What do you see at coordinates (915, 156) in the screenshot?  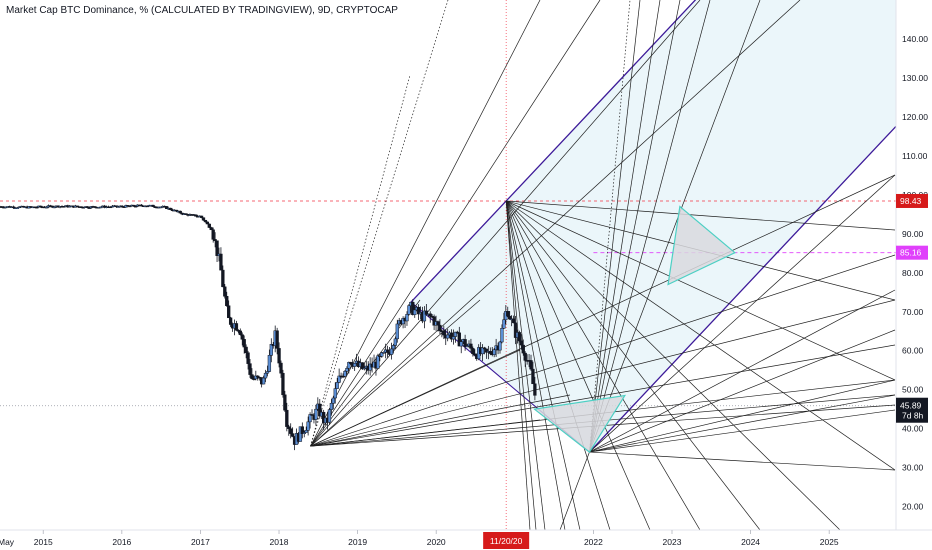 I see `y-tick-label: 110.00` at bounding box center [915, 156].